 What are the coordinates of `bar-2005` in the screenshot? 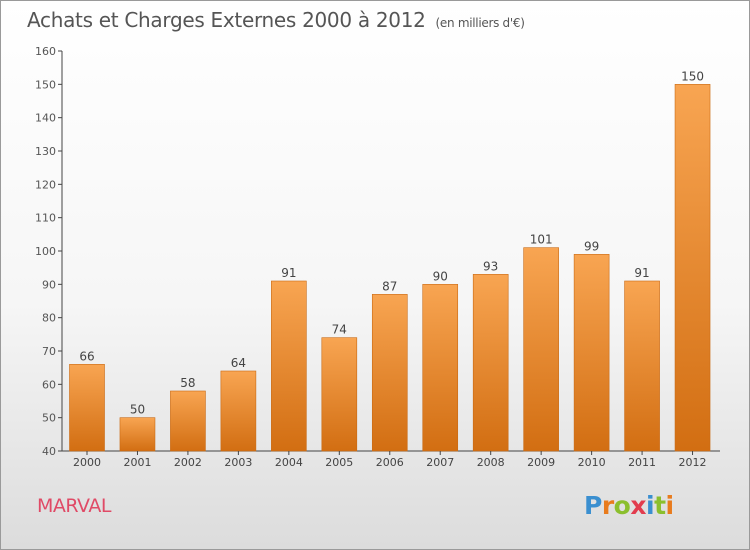 It's located at (339, 394).